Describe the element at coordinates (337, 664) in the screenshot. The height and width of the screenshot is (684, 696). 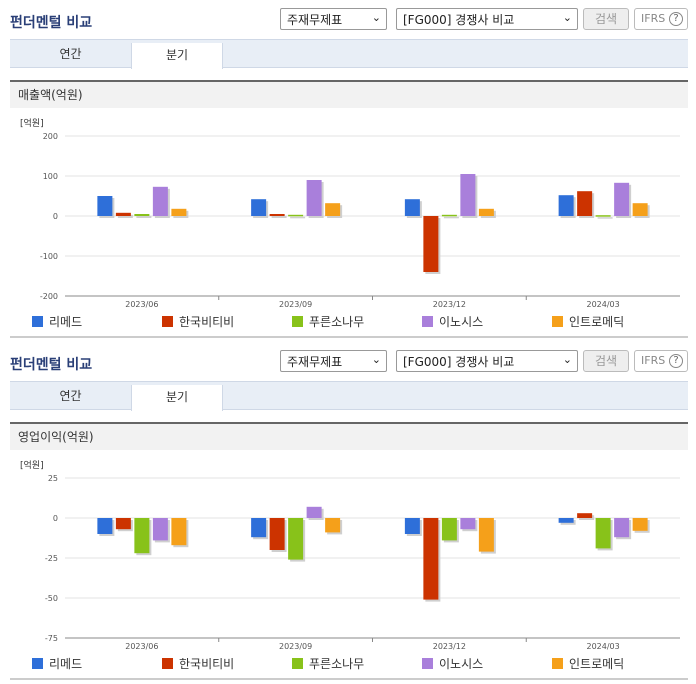
I see `legend-label: 푸른소나무` at that location.